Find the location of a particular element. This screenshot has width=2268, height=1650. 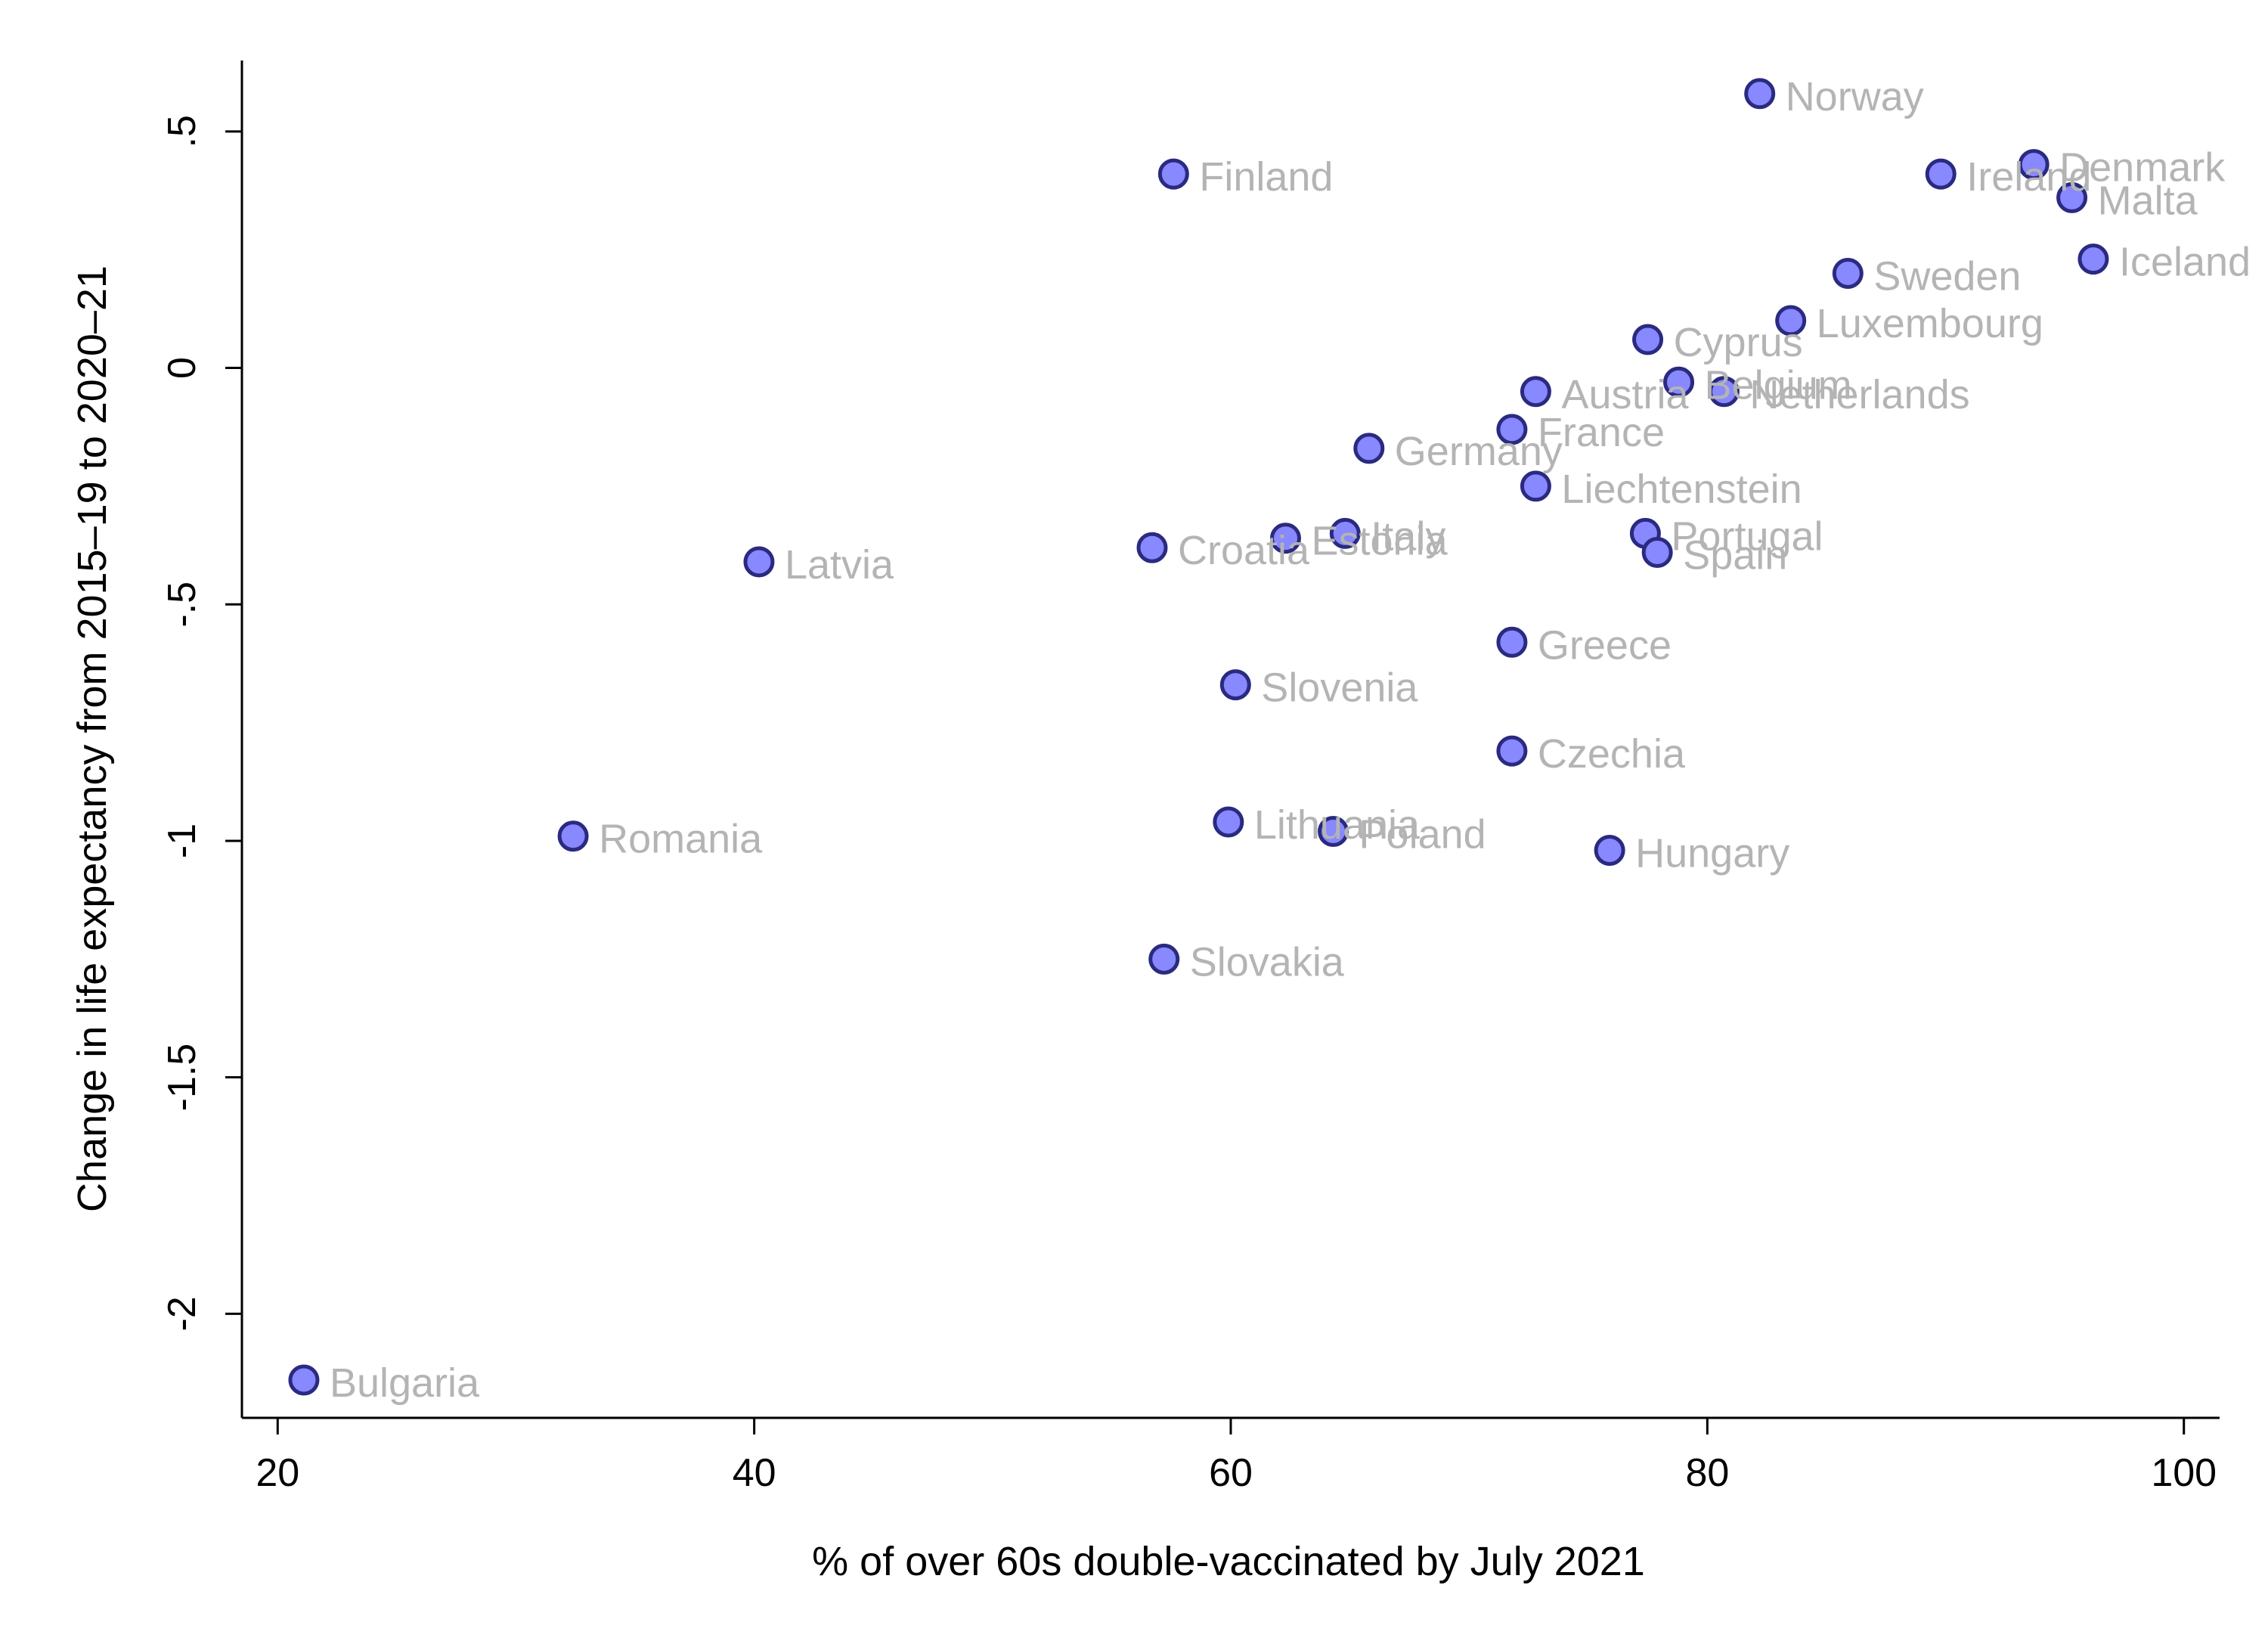

y-tick-label: .5 is located at coordinates (182, 131).